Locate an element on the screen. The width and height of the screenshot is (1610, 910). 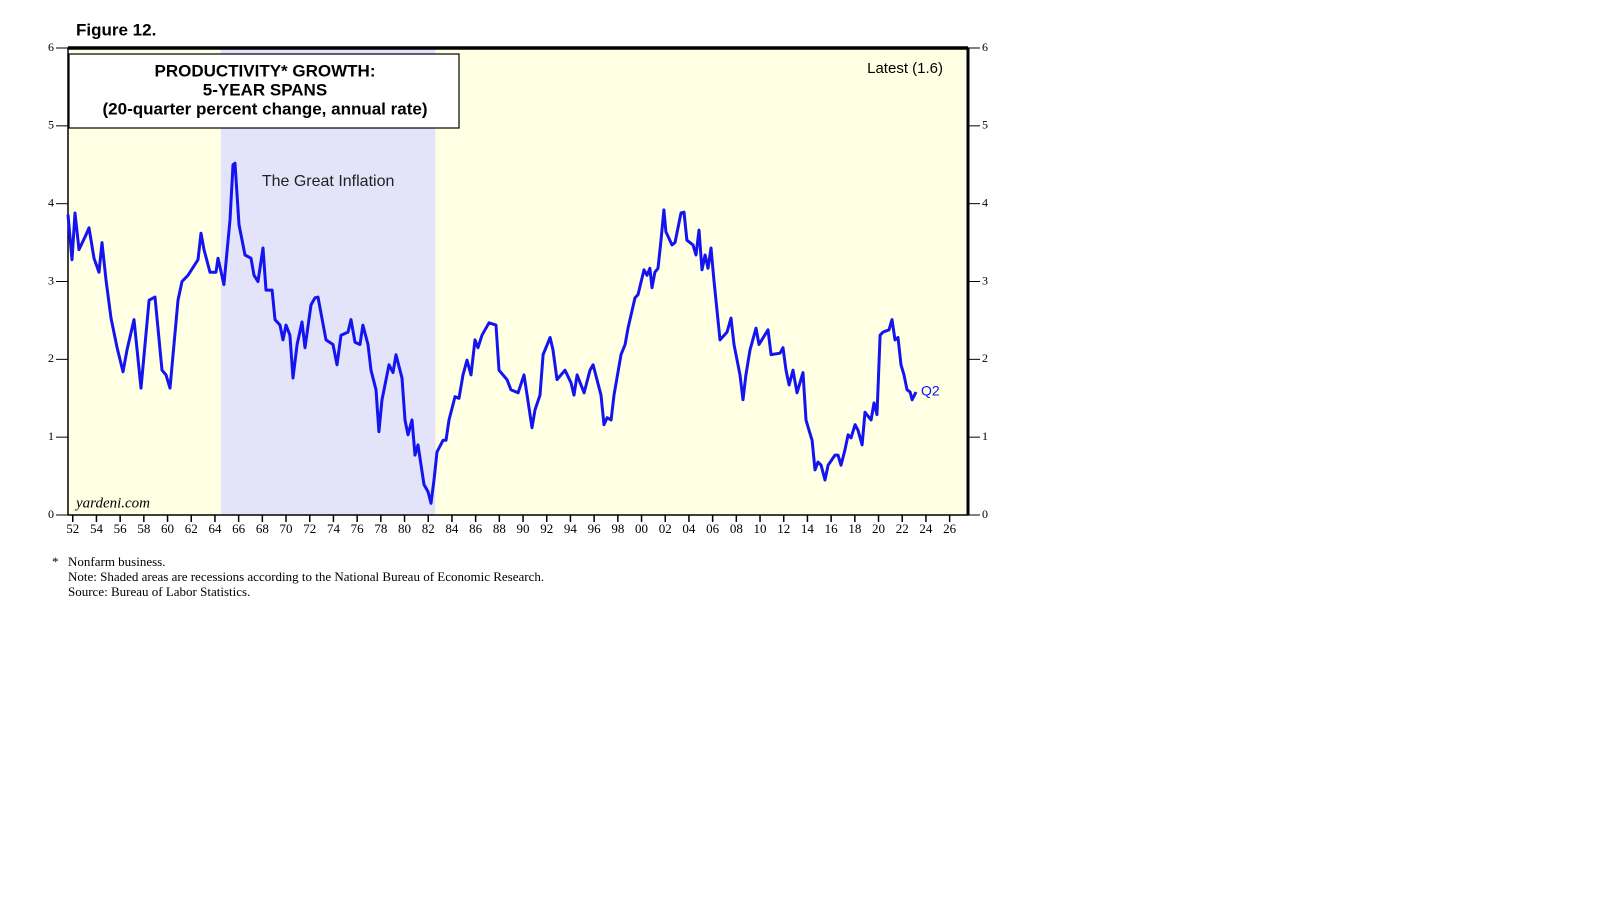
x-tick-label: 02 is located at coordinates (665, 528).